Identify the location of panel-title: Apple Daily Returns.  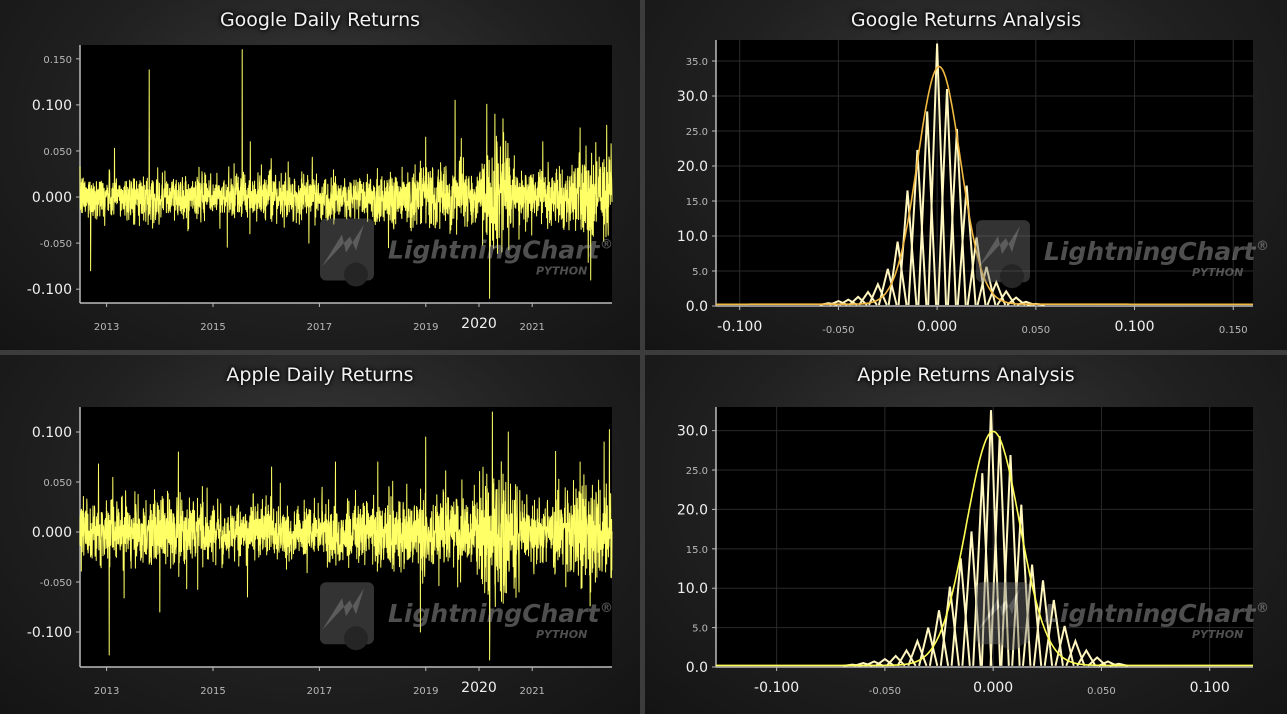
(320, 375).